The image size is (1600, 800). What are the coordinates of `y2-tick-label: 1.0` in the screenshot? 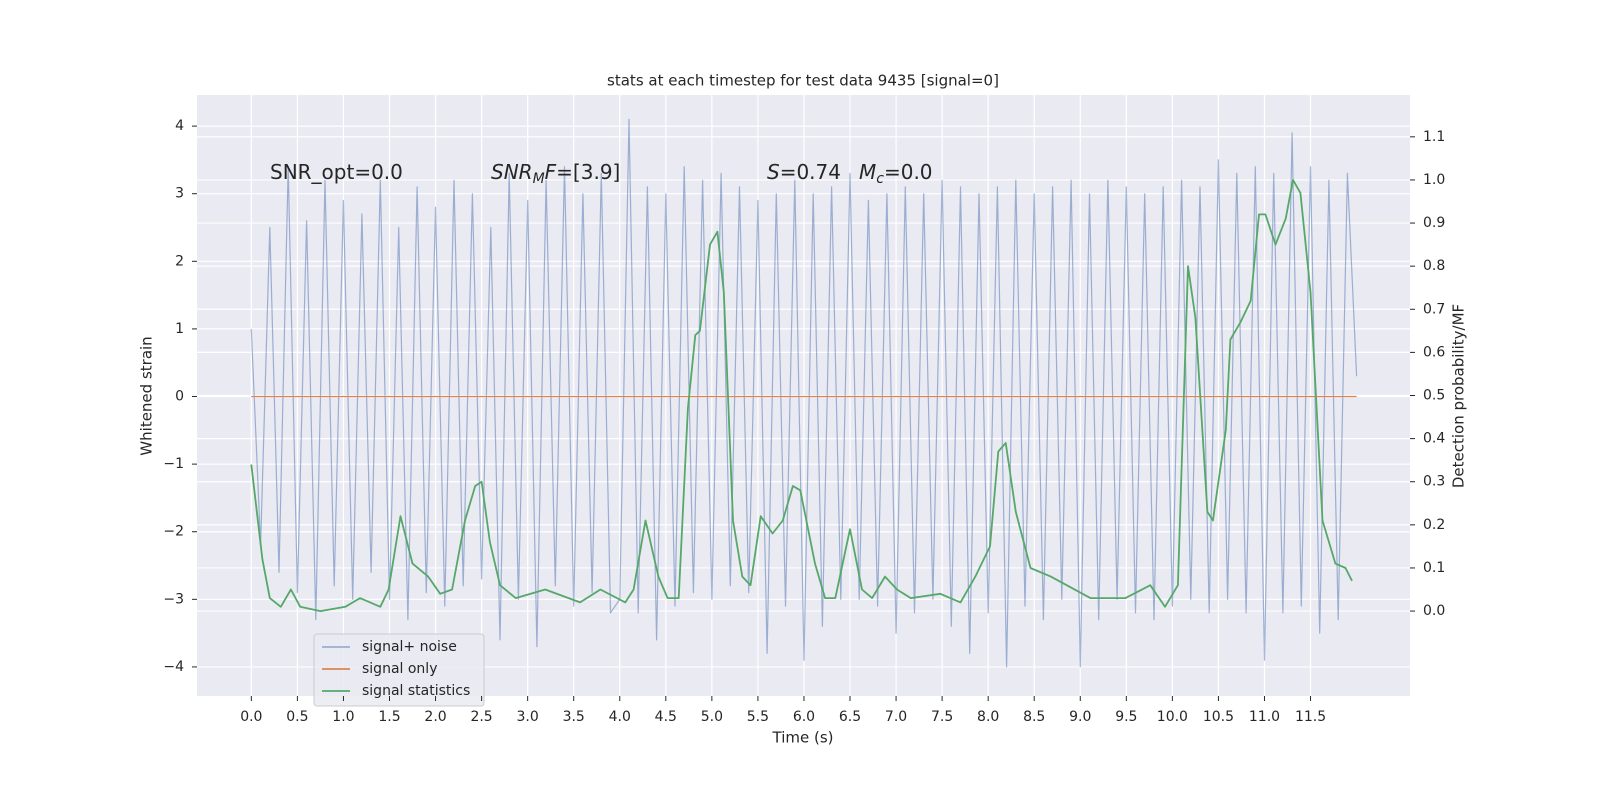 It's located at (1434, 180).